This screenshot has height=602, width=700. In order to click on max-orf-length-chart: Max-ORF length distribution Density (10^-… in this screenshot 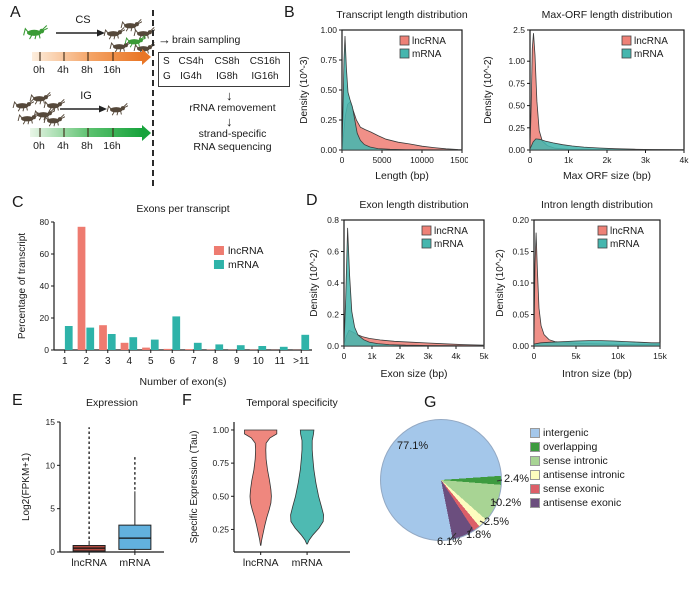, I will do `click(588, 95)`.